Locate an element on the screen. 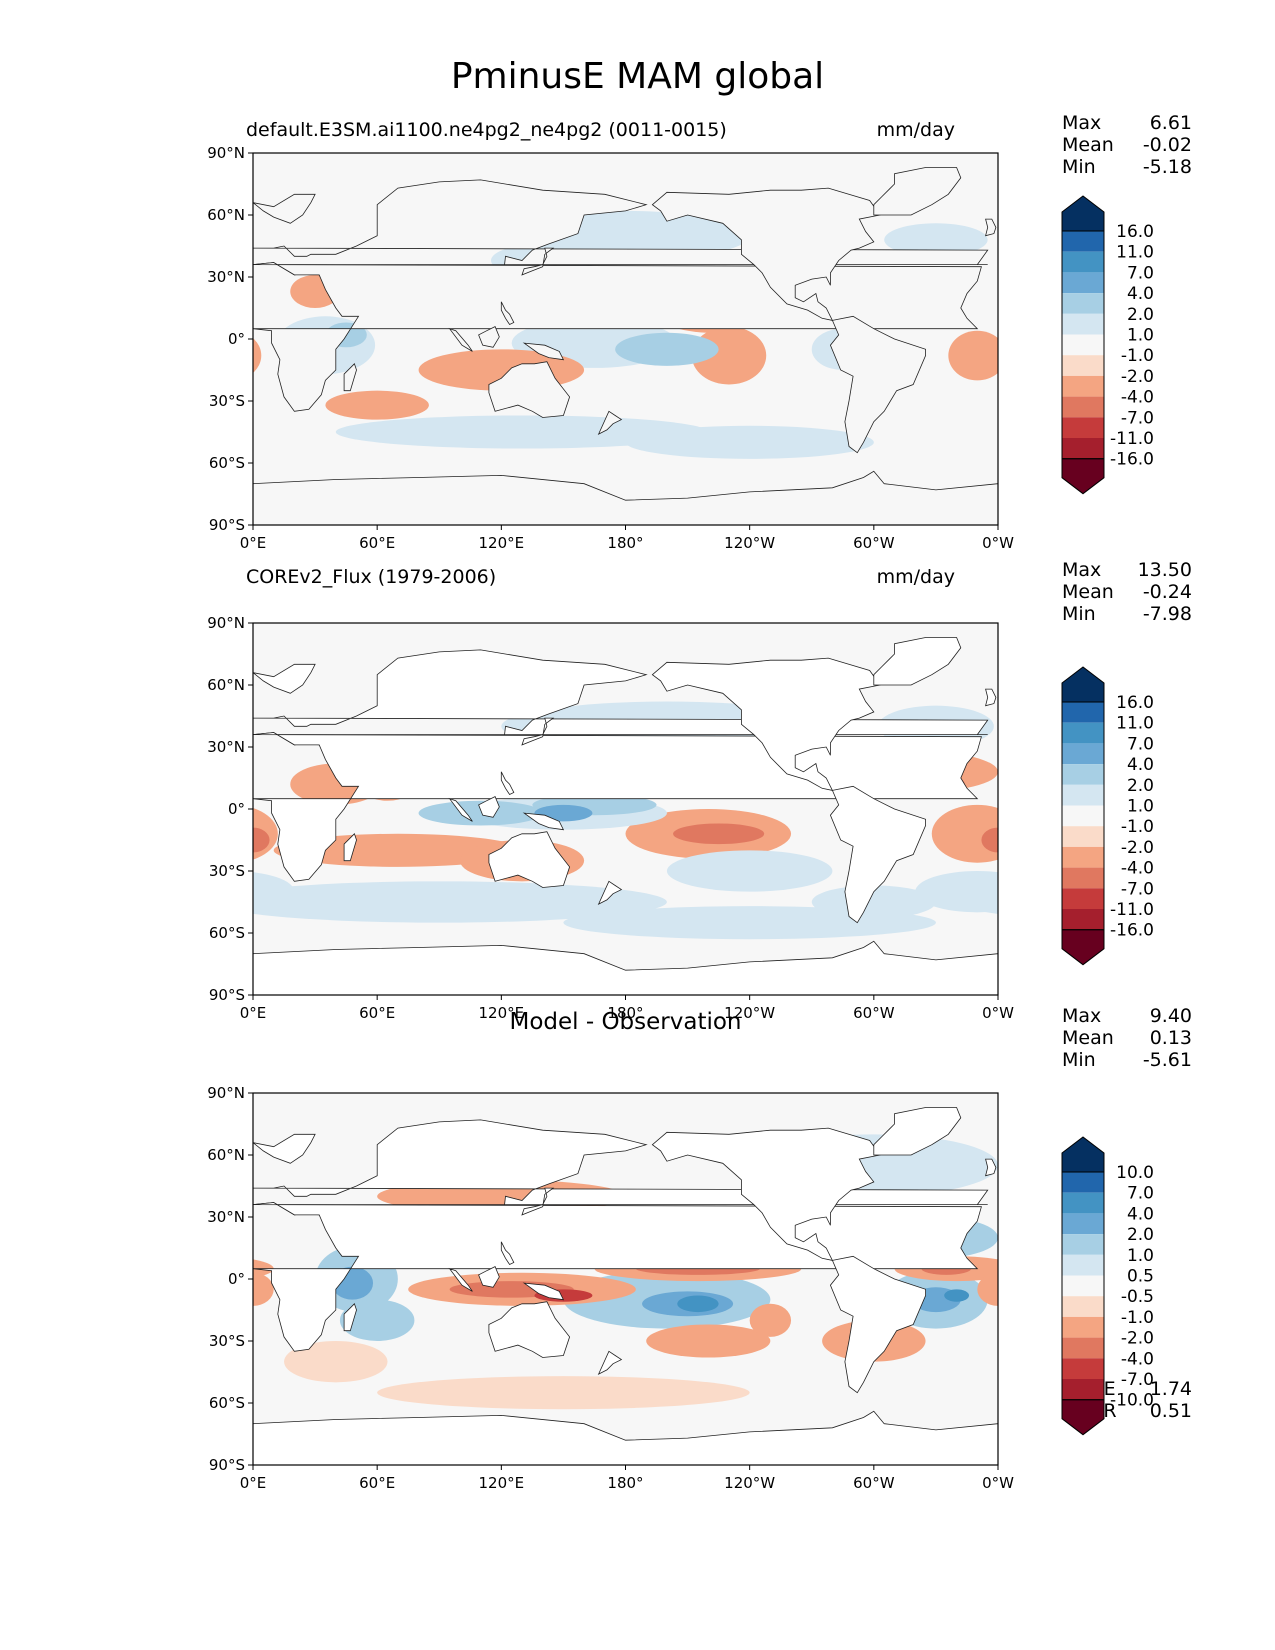 The height and width of the screenshot is (1650, 1275). panel-2-units: mm/day is located at coordinates (915, 577).